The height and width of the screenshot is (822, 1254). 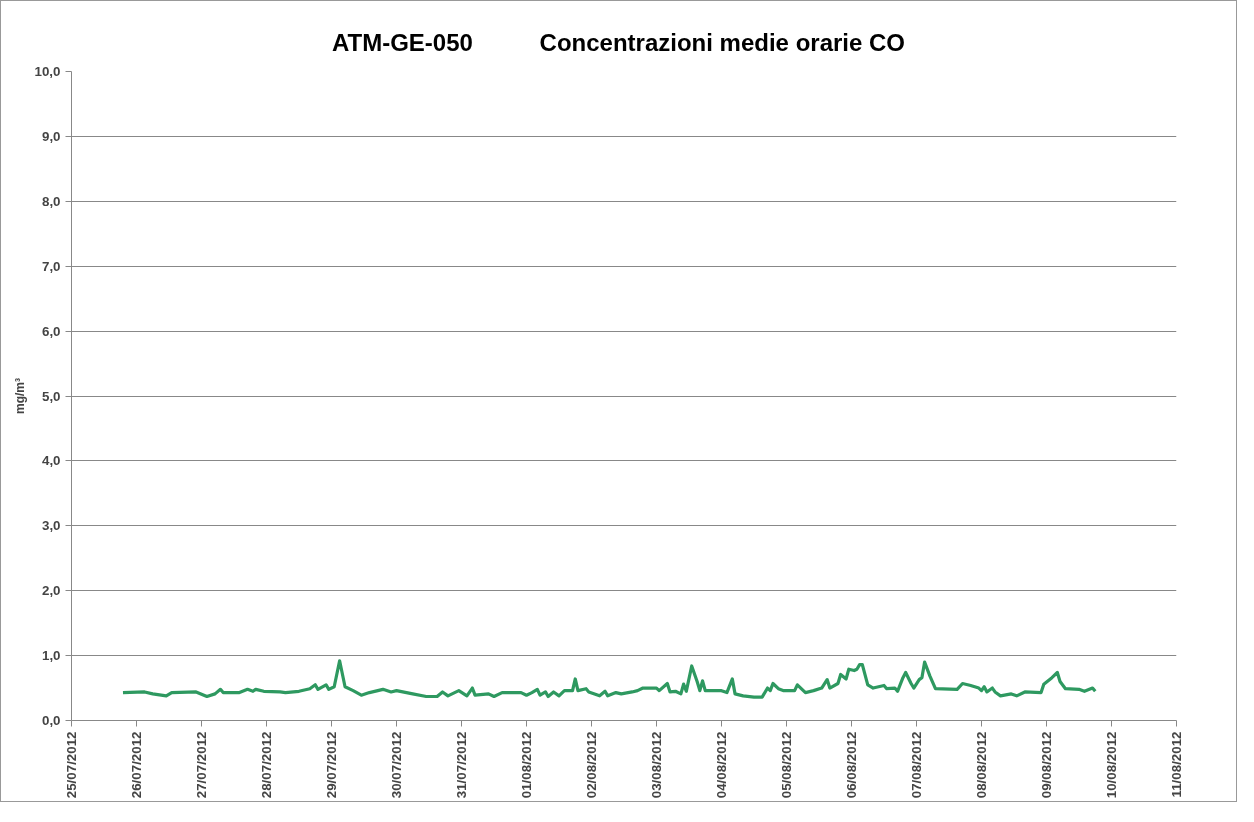 What do you see at coordinates (916, 765) in the screenshot?
I see `x-tick-label: 07/08/2012` at bounding box center [916, 765].